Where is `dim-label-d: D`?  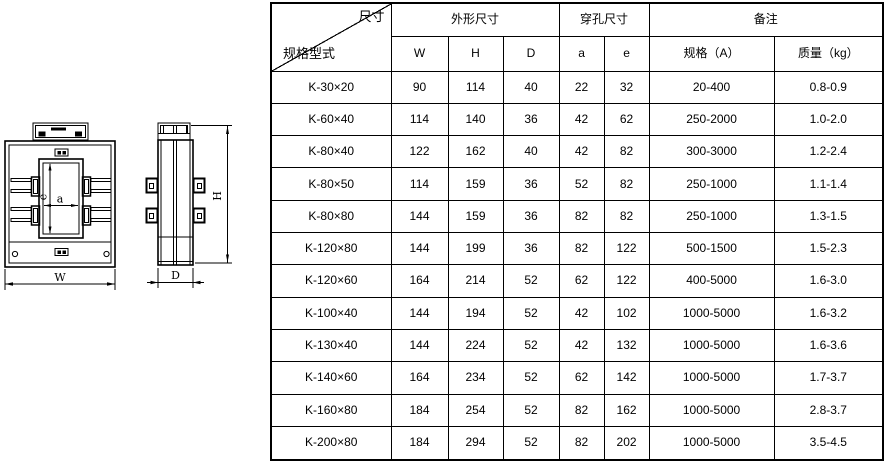 dim-label-d: D is located at coordinates (175, 275).